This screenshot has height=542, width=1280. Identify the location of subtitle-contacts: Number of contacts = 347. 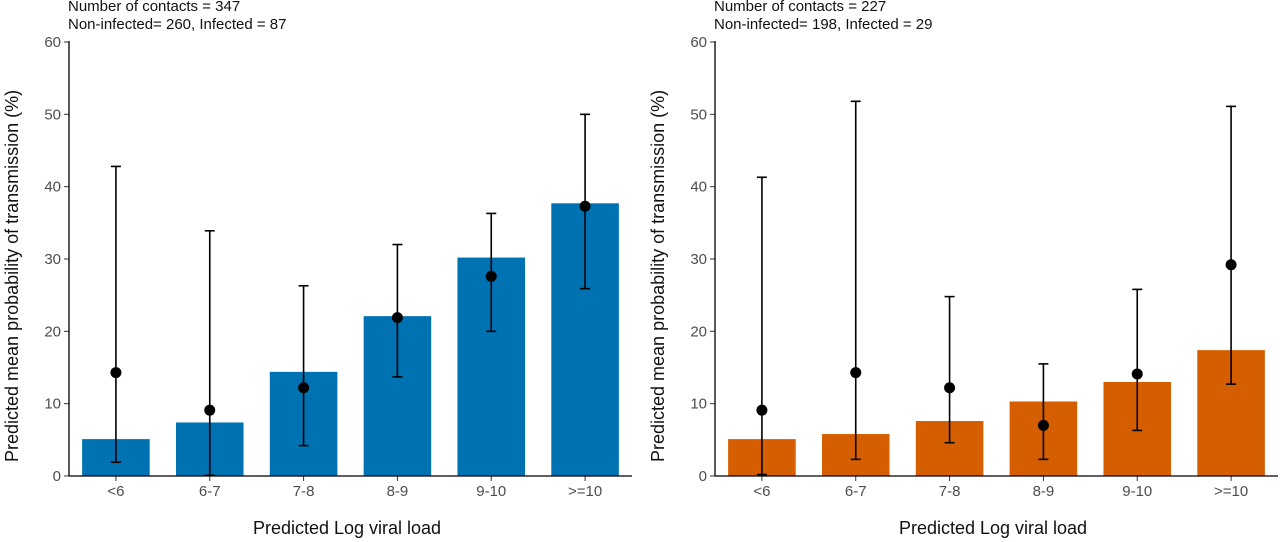
(154, 7).